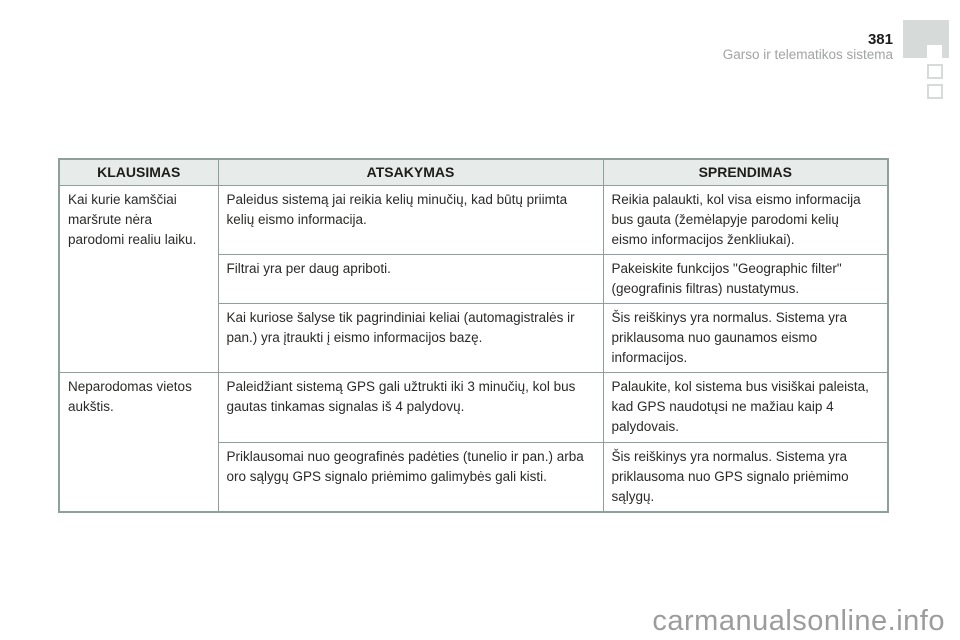 The image size is (960, 640). Describe the element at coordinates (745, 172) in the screenshot. I see `column-header-sprendimas: SPRENDIMAS` at that location.